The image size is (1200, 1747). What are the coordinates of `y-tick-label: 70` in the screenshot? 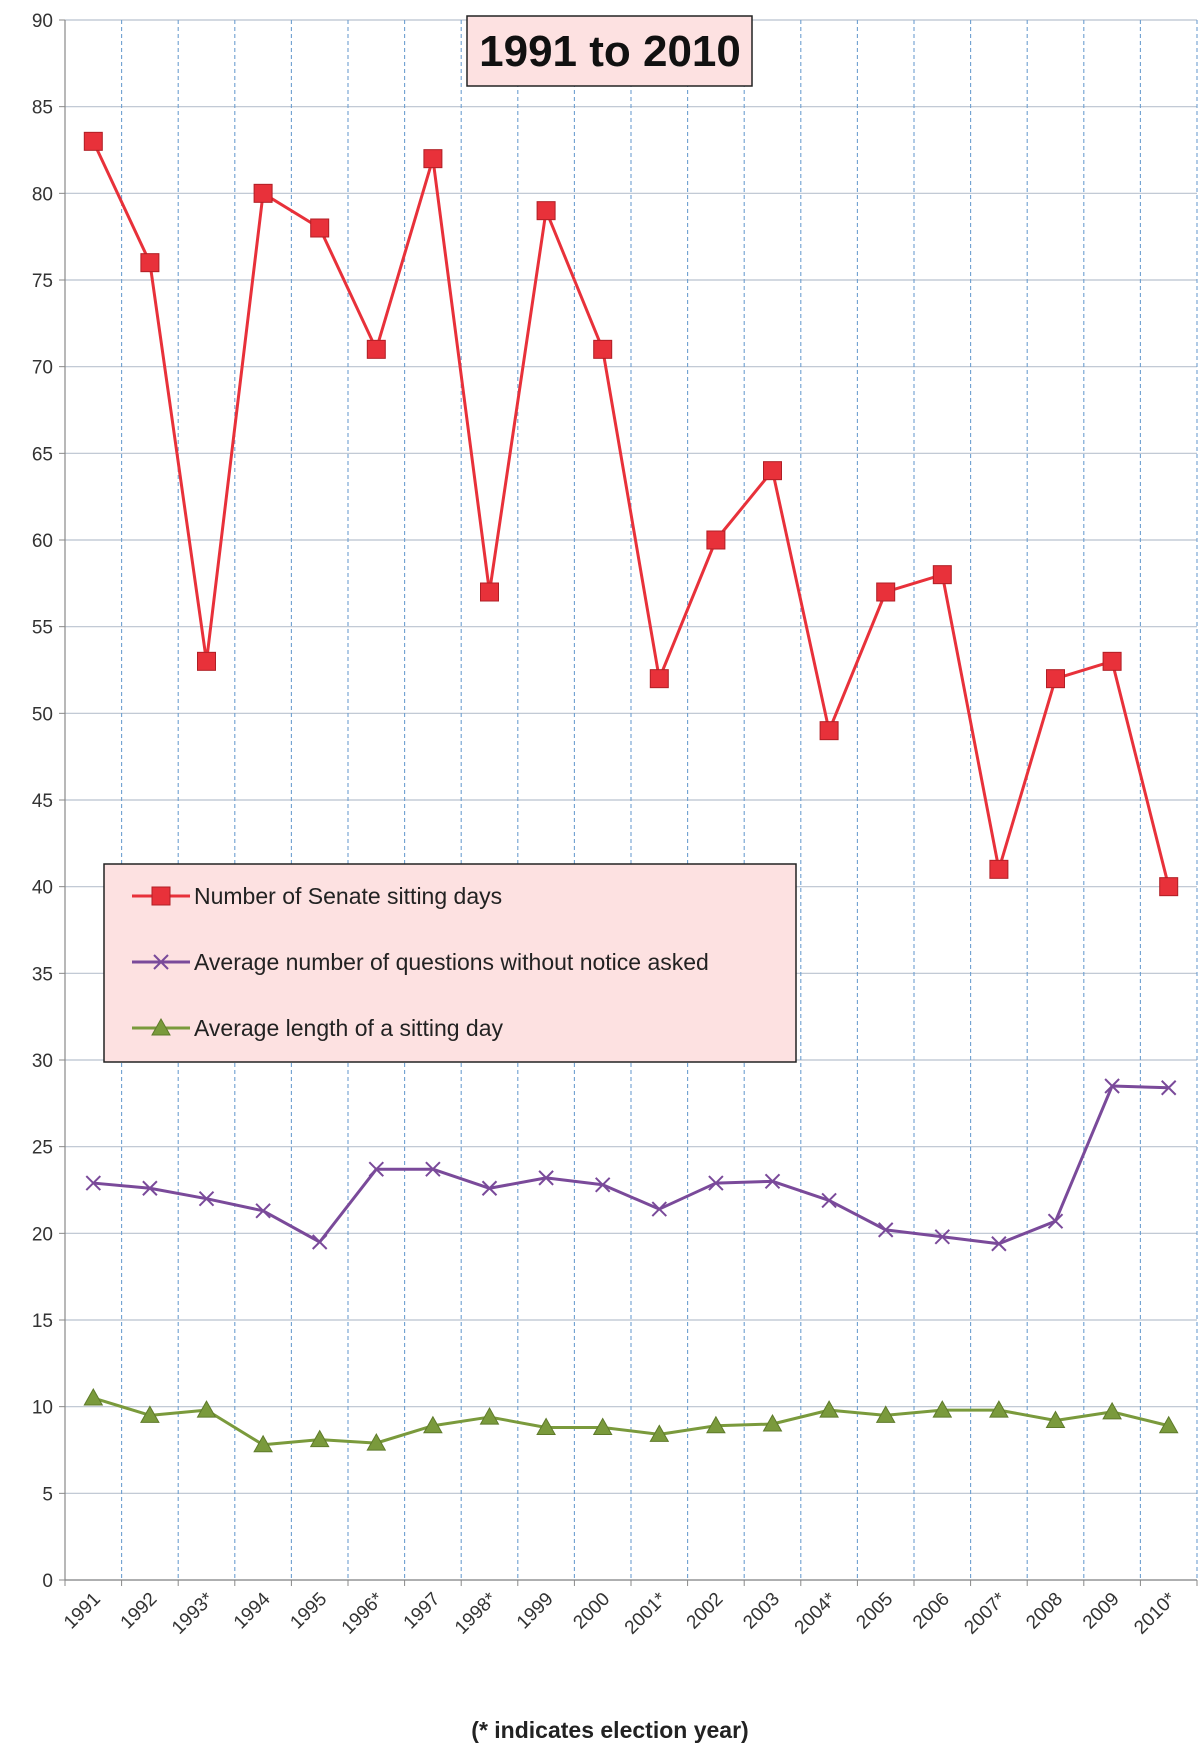 It's located at (42, 368).